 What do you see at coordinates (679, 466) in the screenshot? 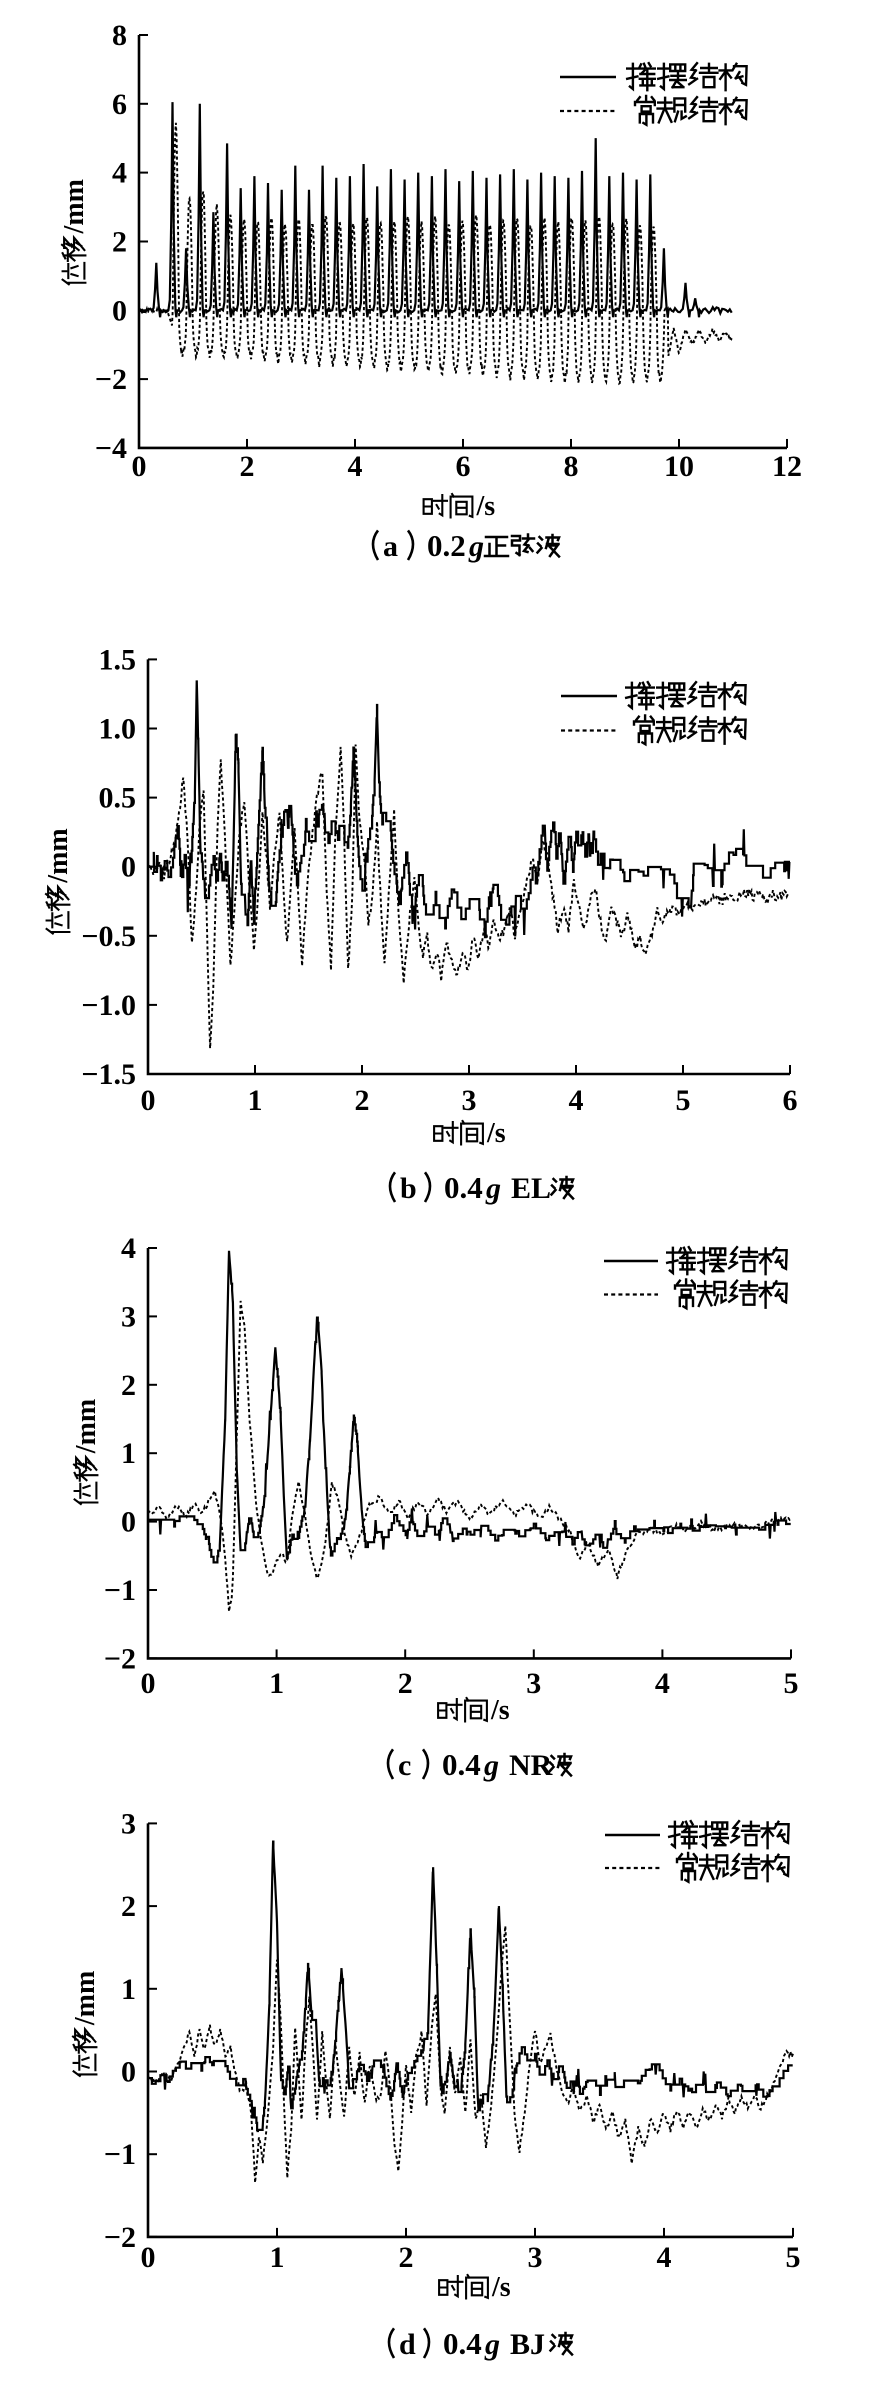
I see `svg-text: 10` at bounding box center [679, 466].